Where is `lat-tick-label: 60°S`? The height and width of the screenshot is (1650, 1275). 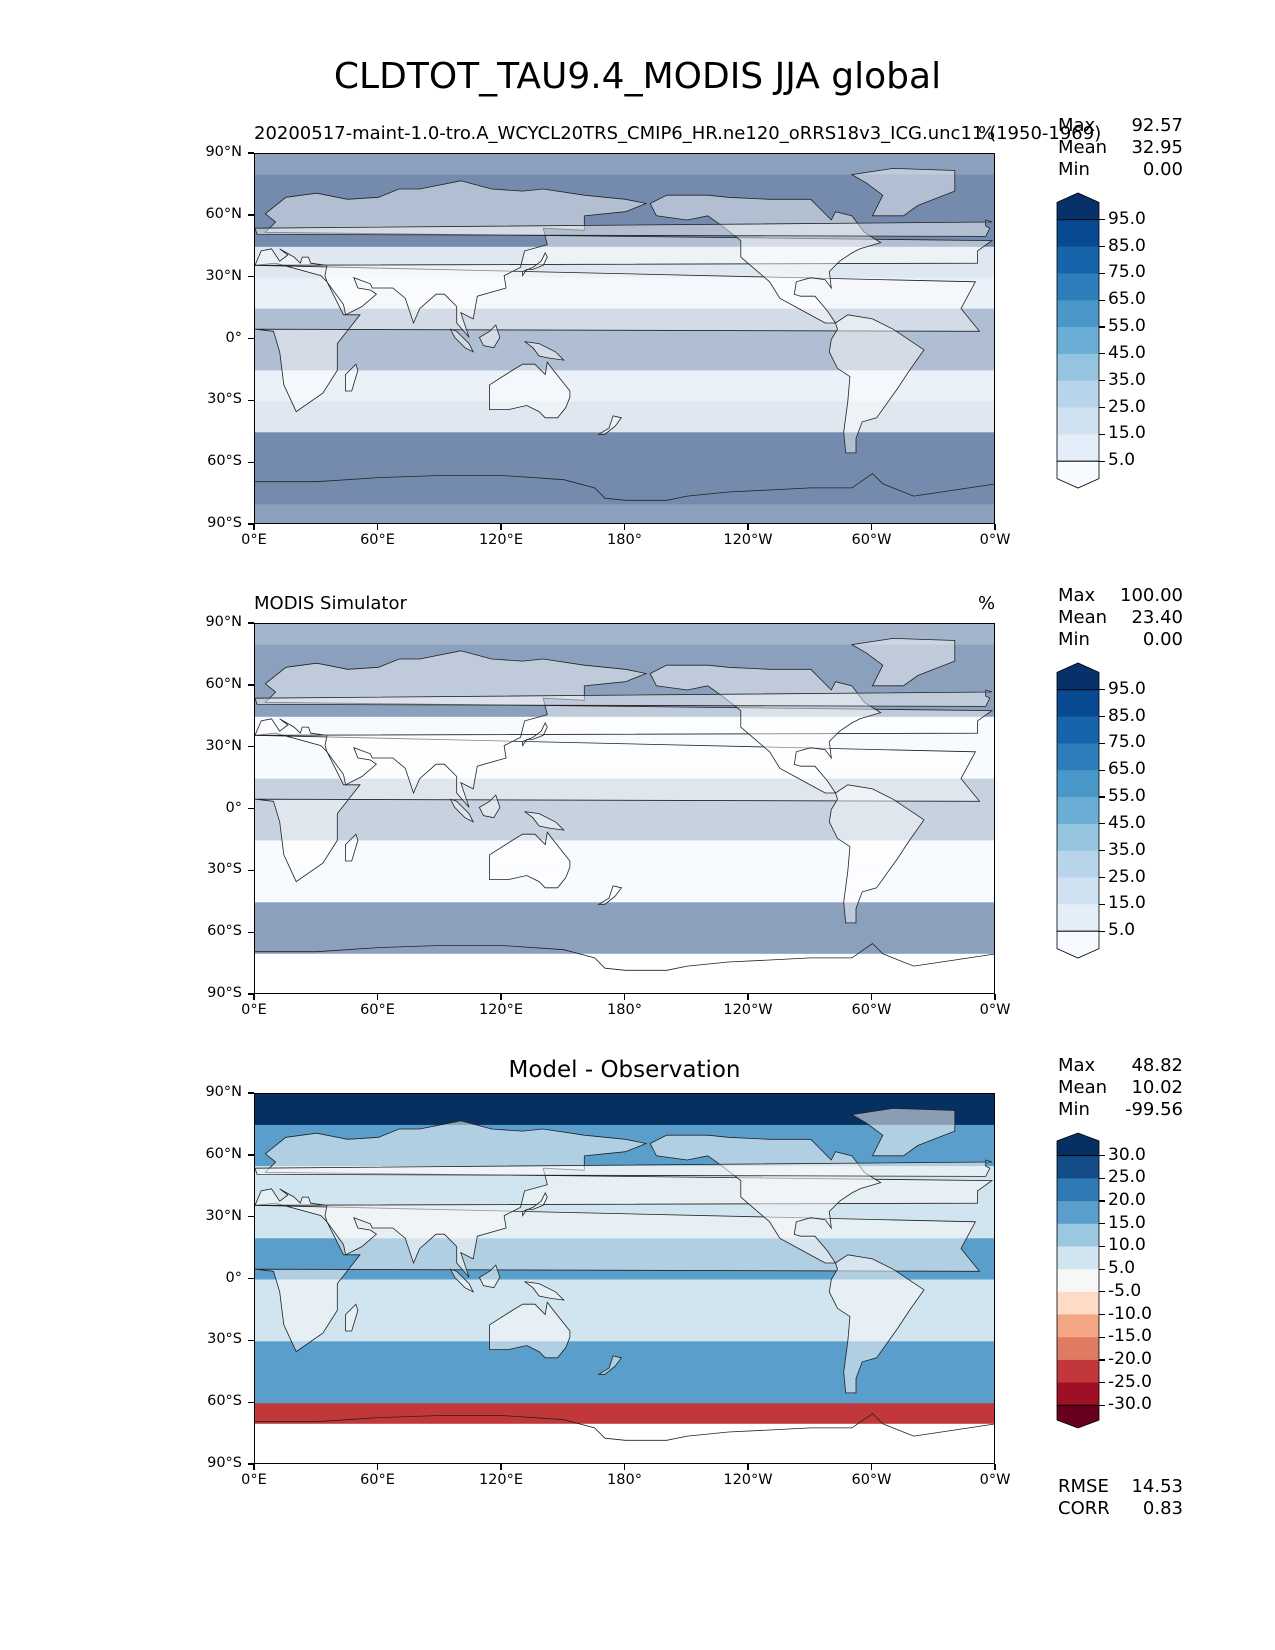 lat-tick-label: 60°S is located at coordinates (224, 931).